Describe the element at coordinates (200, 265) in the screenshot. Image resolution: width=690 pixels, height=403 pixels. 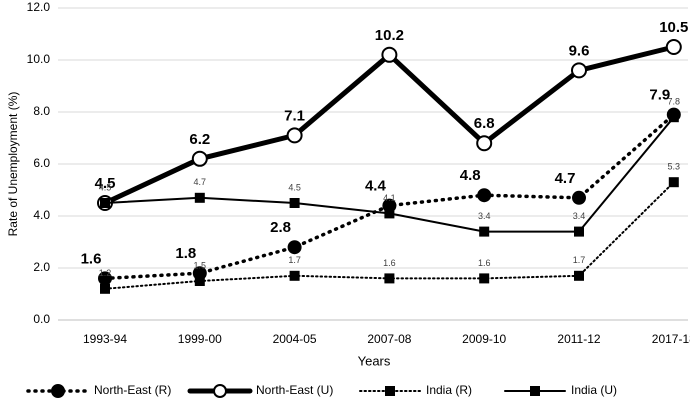
I see `data-label: 1.5` at that location.